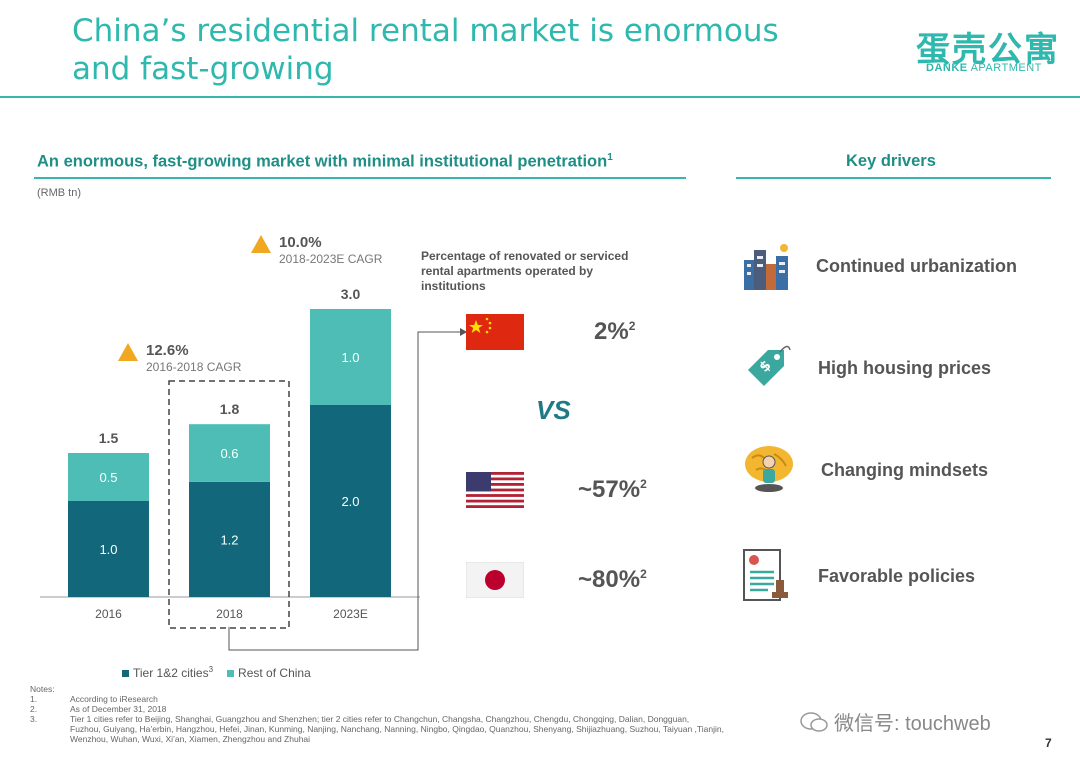 The height and width of the screenshot is (767, 1080). What do you see at coordinates (912, 724) in the screenshot?
I see `watermark-text: 微信号: touchweb` at bounding box center [912, 724].